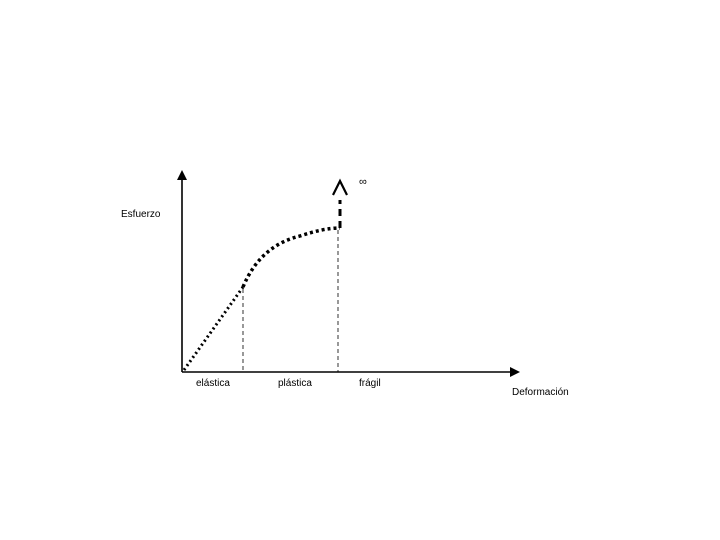 The width and height of the screenshot is (720, 540). I want to click on plastic-curve, so click(291, 257).